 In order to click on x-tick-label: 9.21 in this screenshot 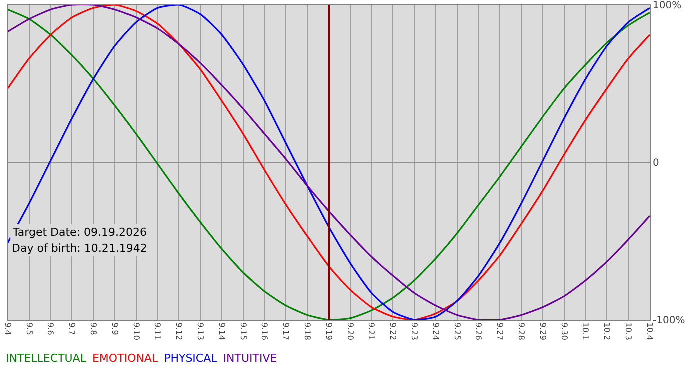, I will do `click(371, 331)`.